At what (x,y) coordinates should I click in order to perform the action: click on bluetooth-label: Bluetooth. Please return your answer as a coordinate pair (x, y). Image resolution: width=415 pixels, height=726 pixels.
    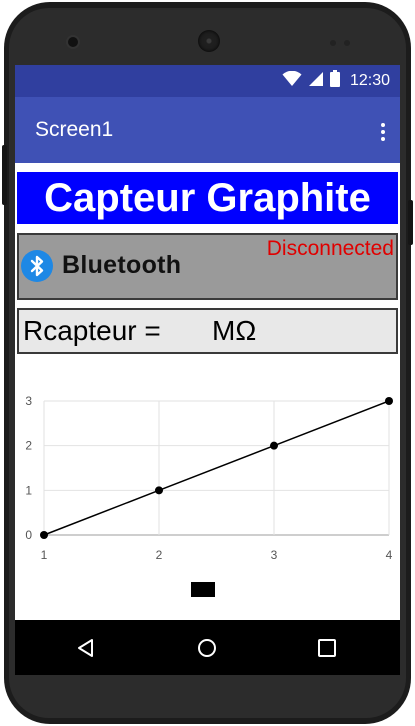
    Looking at the image, I should click on (122, 265).